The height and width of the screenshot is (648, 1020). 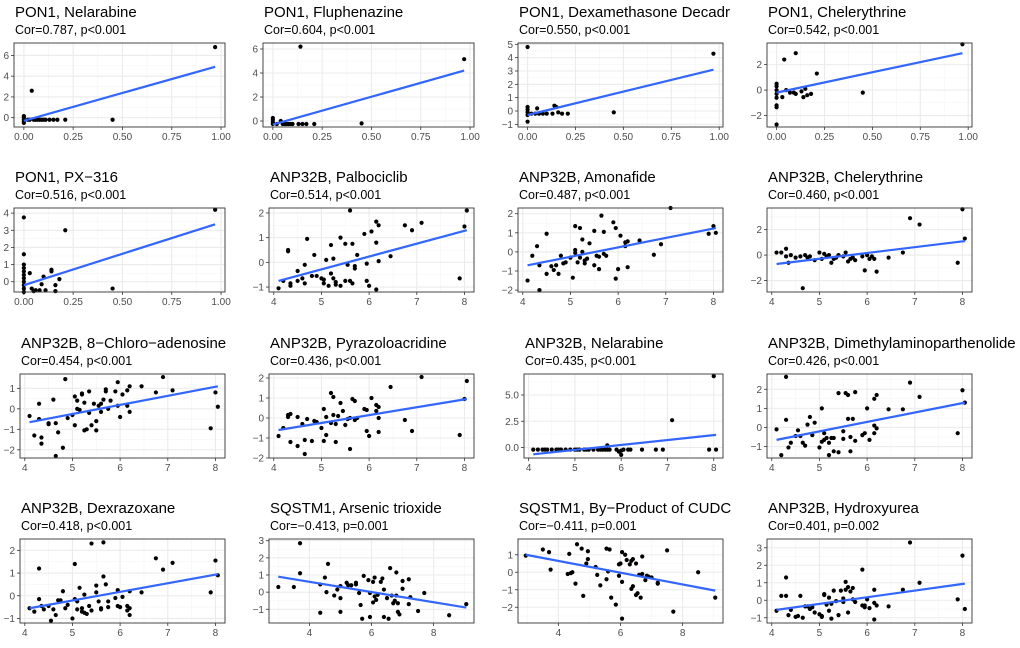 I want to click on y-tick-label: 4, so click(x=510, y=58).